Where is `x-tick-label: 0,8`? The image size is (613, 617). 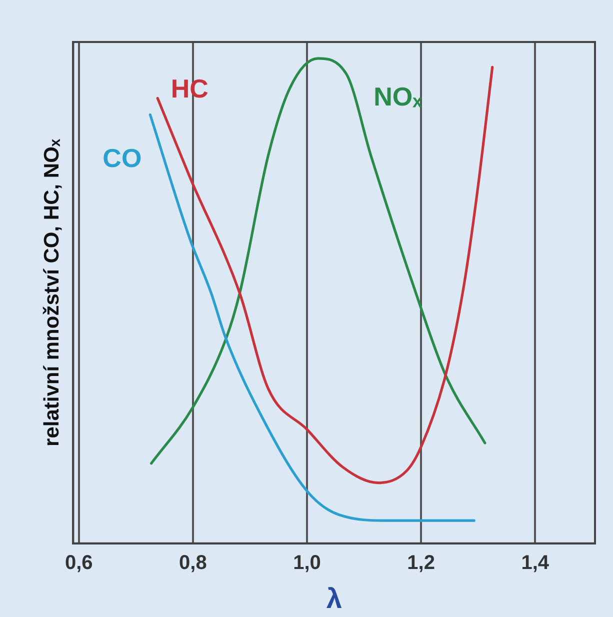
x-tick-label: 0,8 is located at coordinates (193, 563).